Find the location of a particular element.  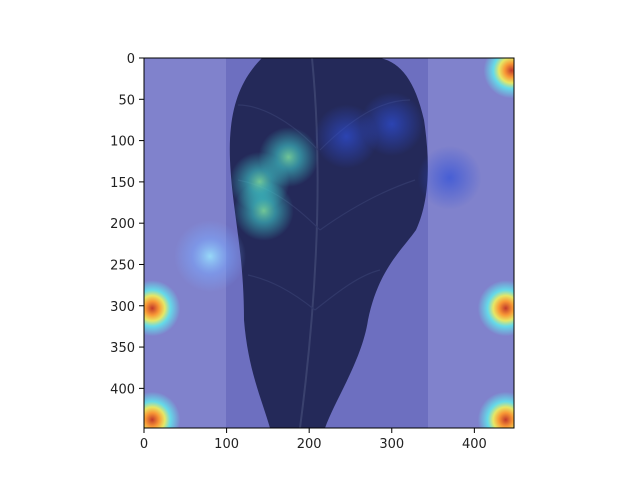

y-tick-label: 400 is located at coordinates (122, 389).